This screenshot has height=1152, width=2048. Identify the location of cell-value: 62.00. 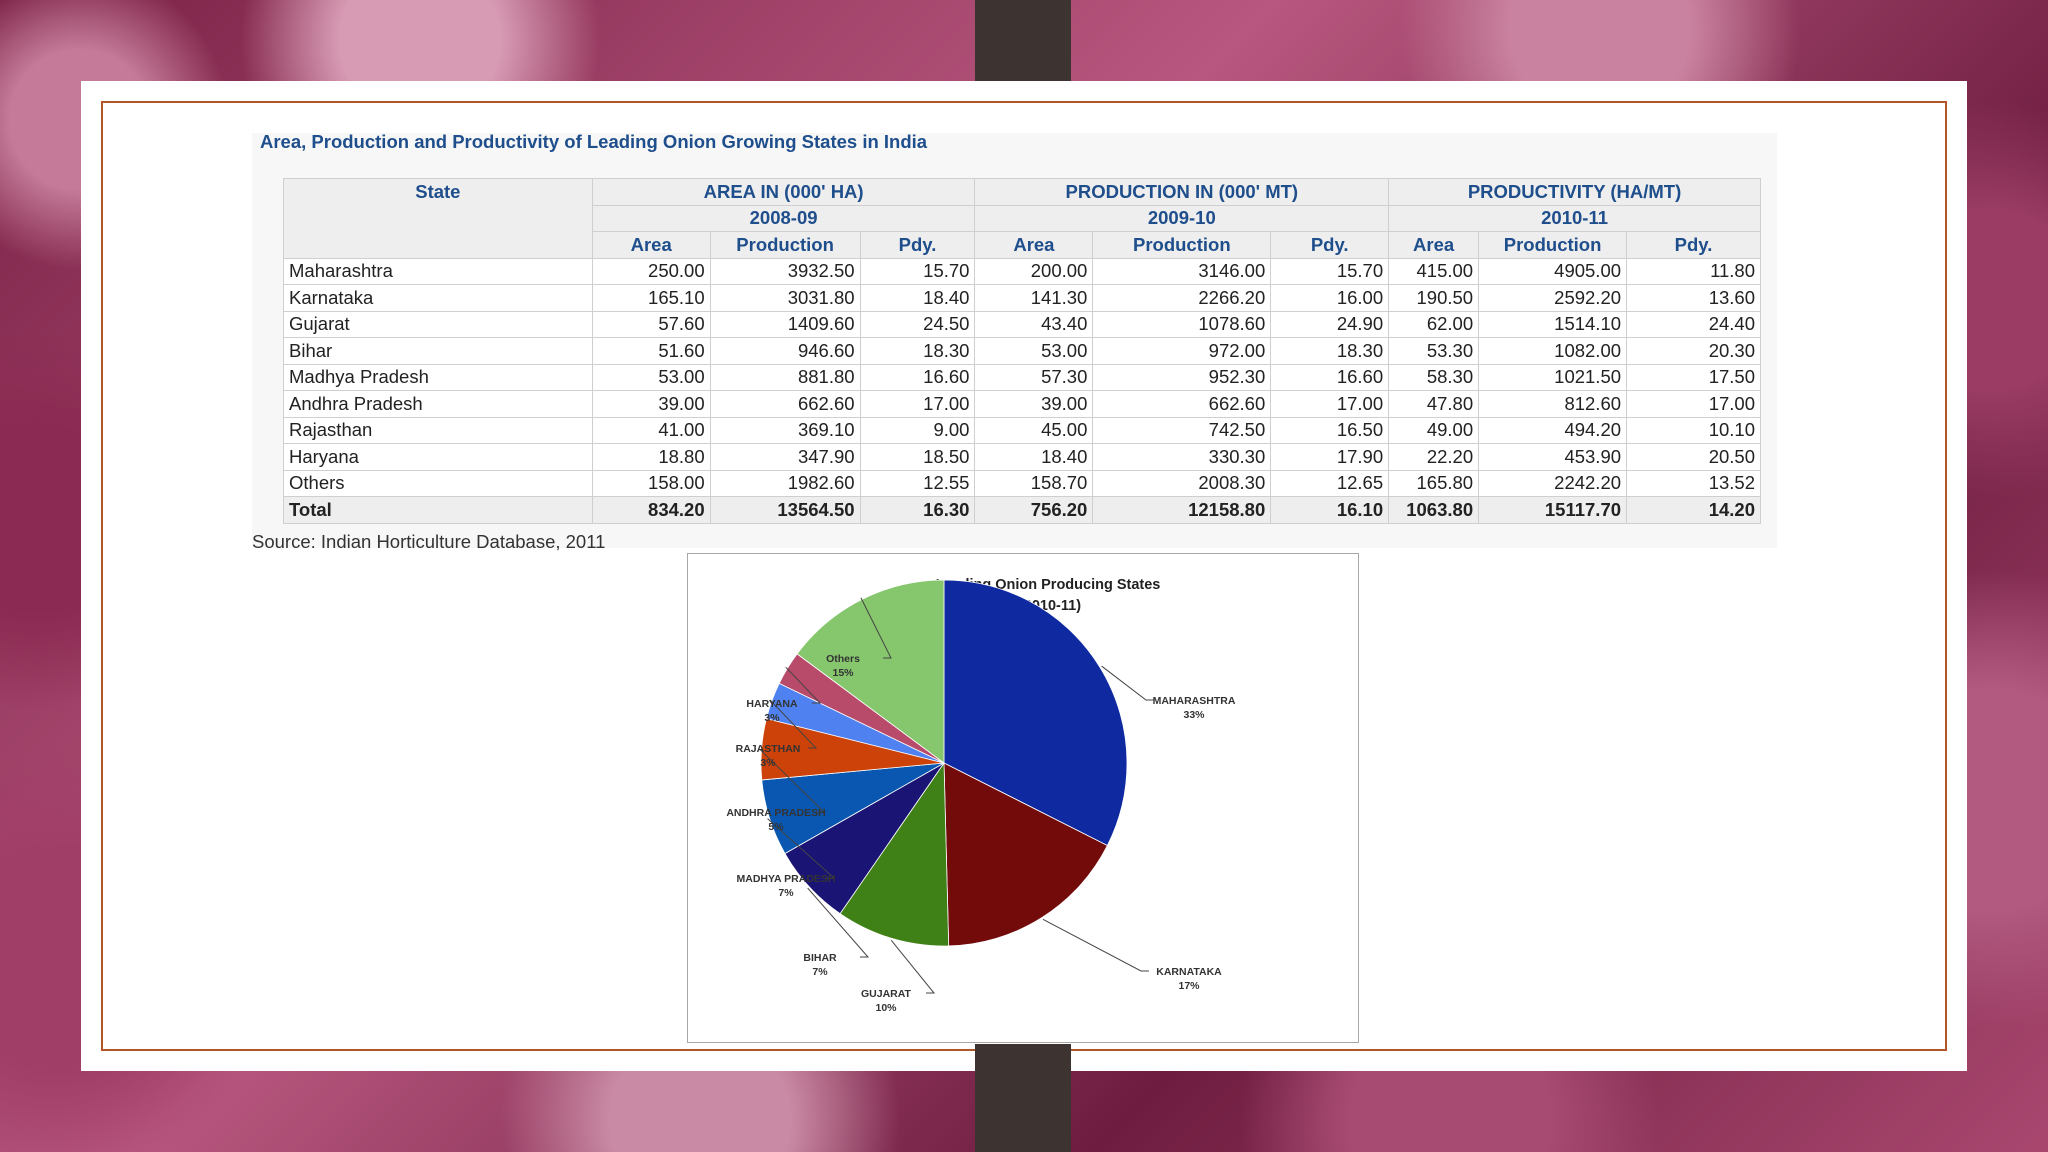
(1434, 324).